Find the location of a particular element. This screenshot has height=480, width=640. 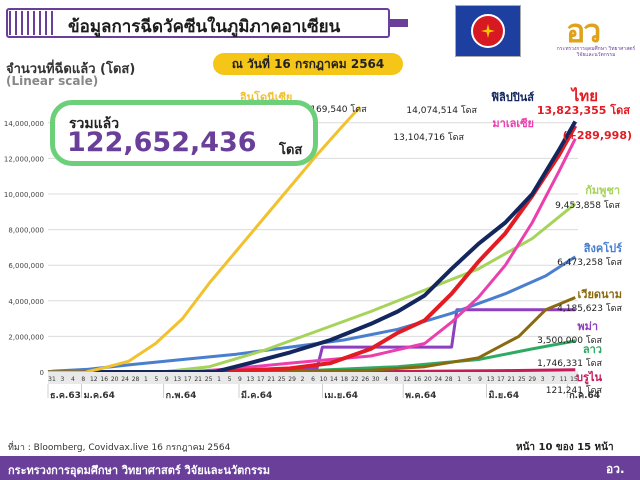

x-axis-band is located at coordinates (313, 378).